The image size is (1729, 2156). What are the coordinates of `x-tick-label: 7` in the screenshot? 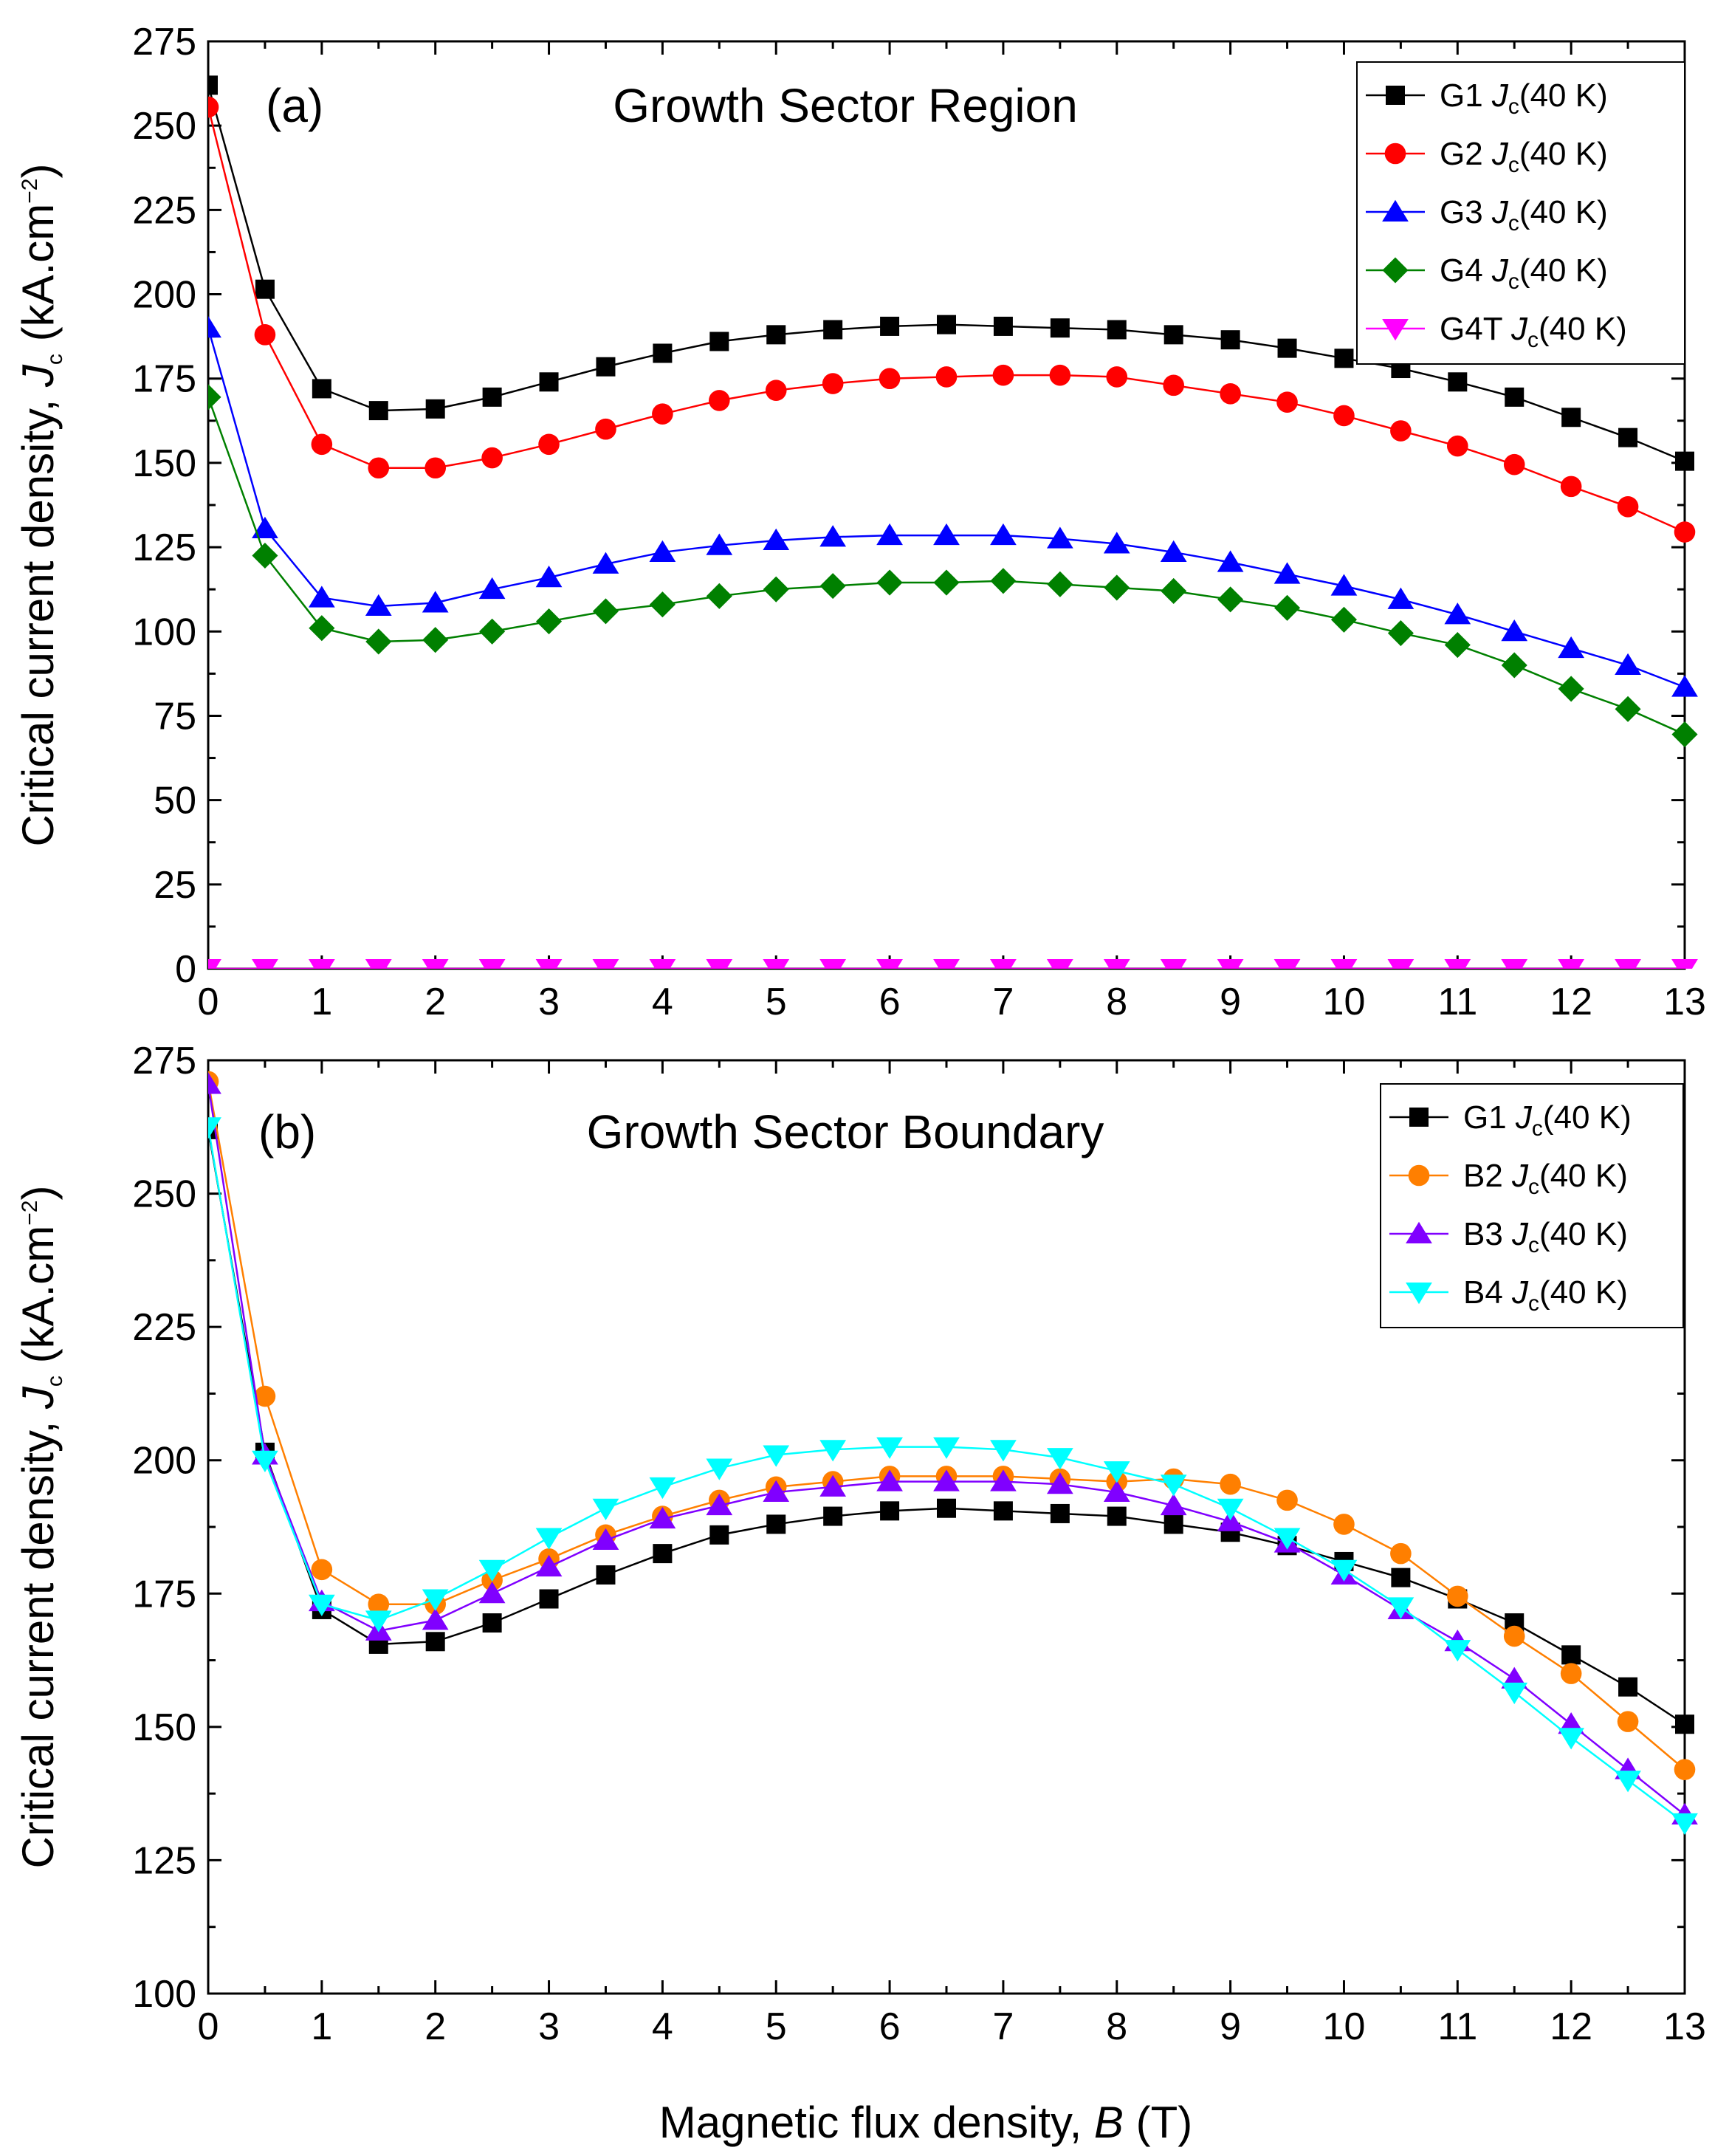 It's located at (1003, 1002).